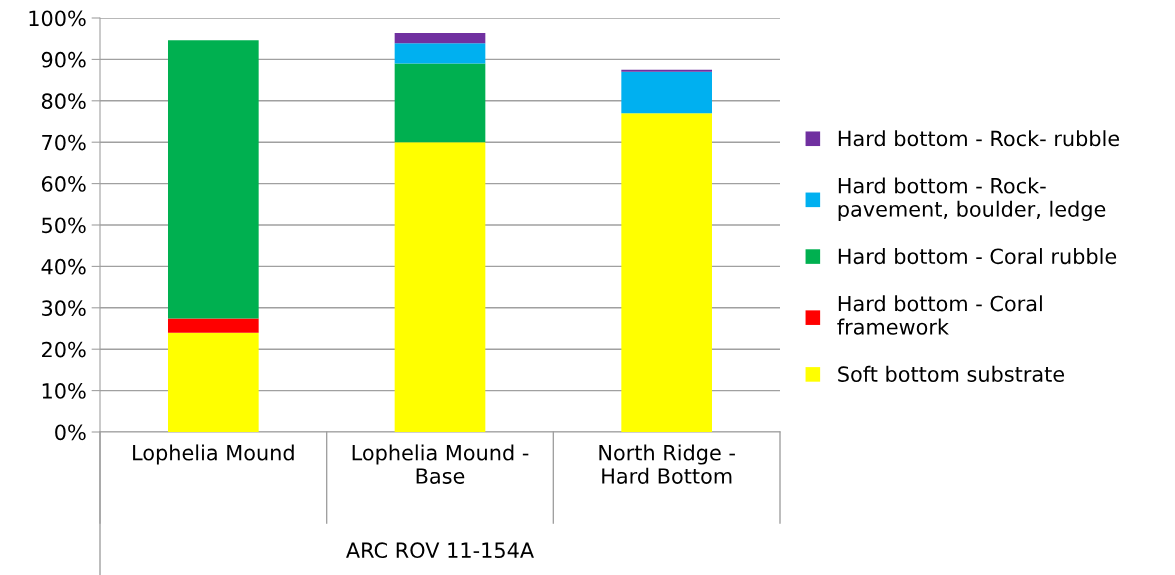  Describe the element at coordinates (939, 315) in the screenshot. I see `legend-label: Hard bottom - Coral framework` at that location.